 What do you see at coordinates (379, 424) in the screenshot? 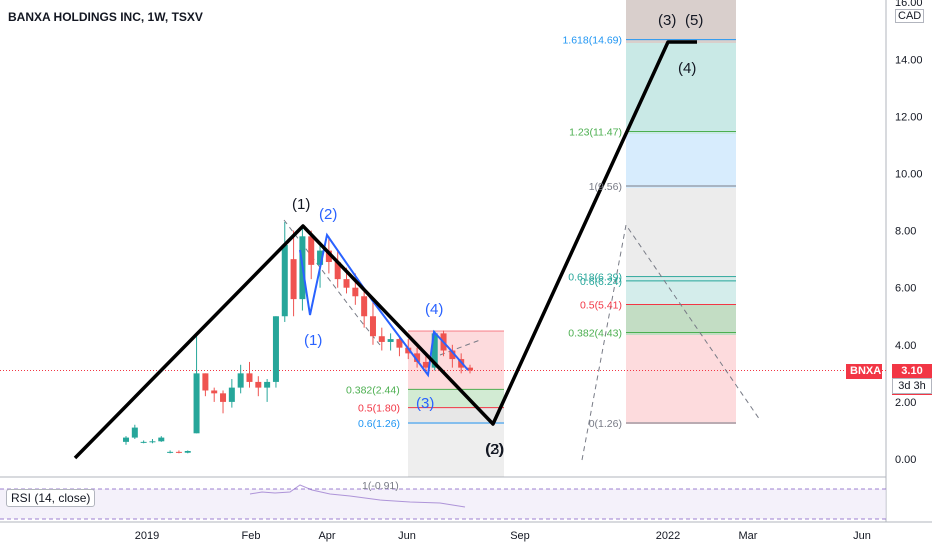
I see `fib-label: 0.6(1.26)` at bounding box center [379, 424].